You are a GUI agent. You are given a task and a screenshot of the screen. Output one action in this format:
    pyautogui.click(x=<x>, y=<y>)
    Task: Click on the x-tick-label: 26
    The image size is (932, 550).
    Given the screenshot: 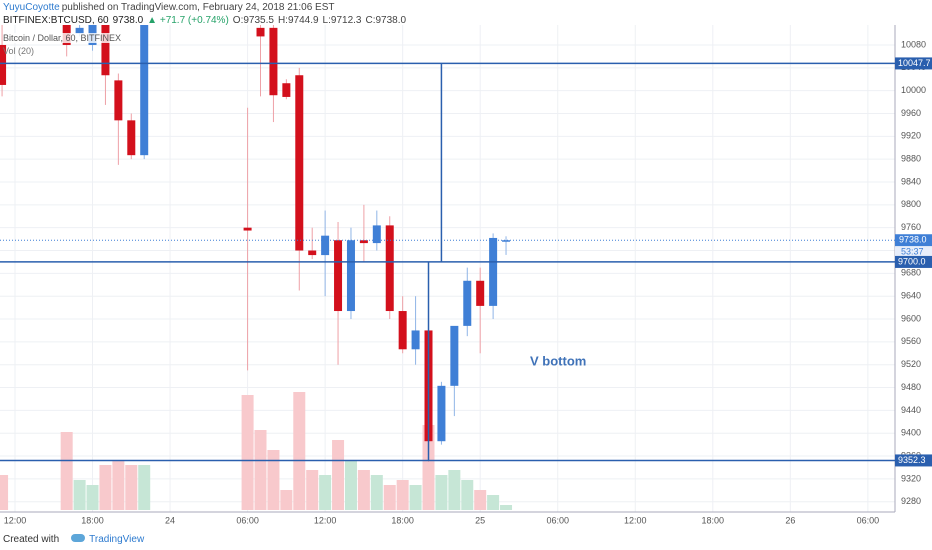 What is the action you would take?
    pyautogui.click(x=790, y=520)
    